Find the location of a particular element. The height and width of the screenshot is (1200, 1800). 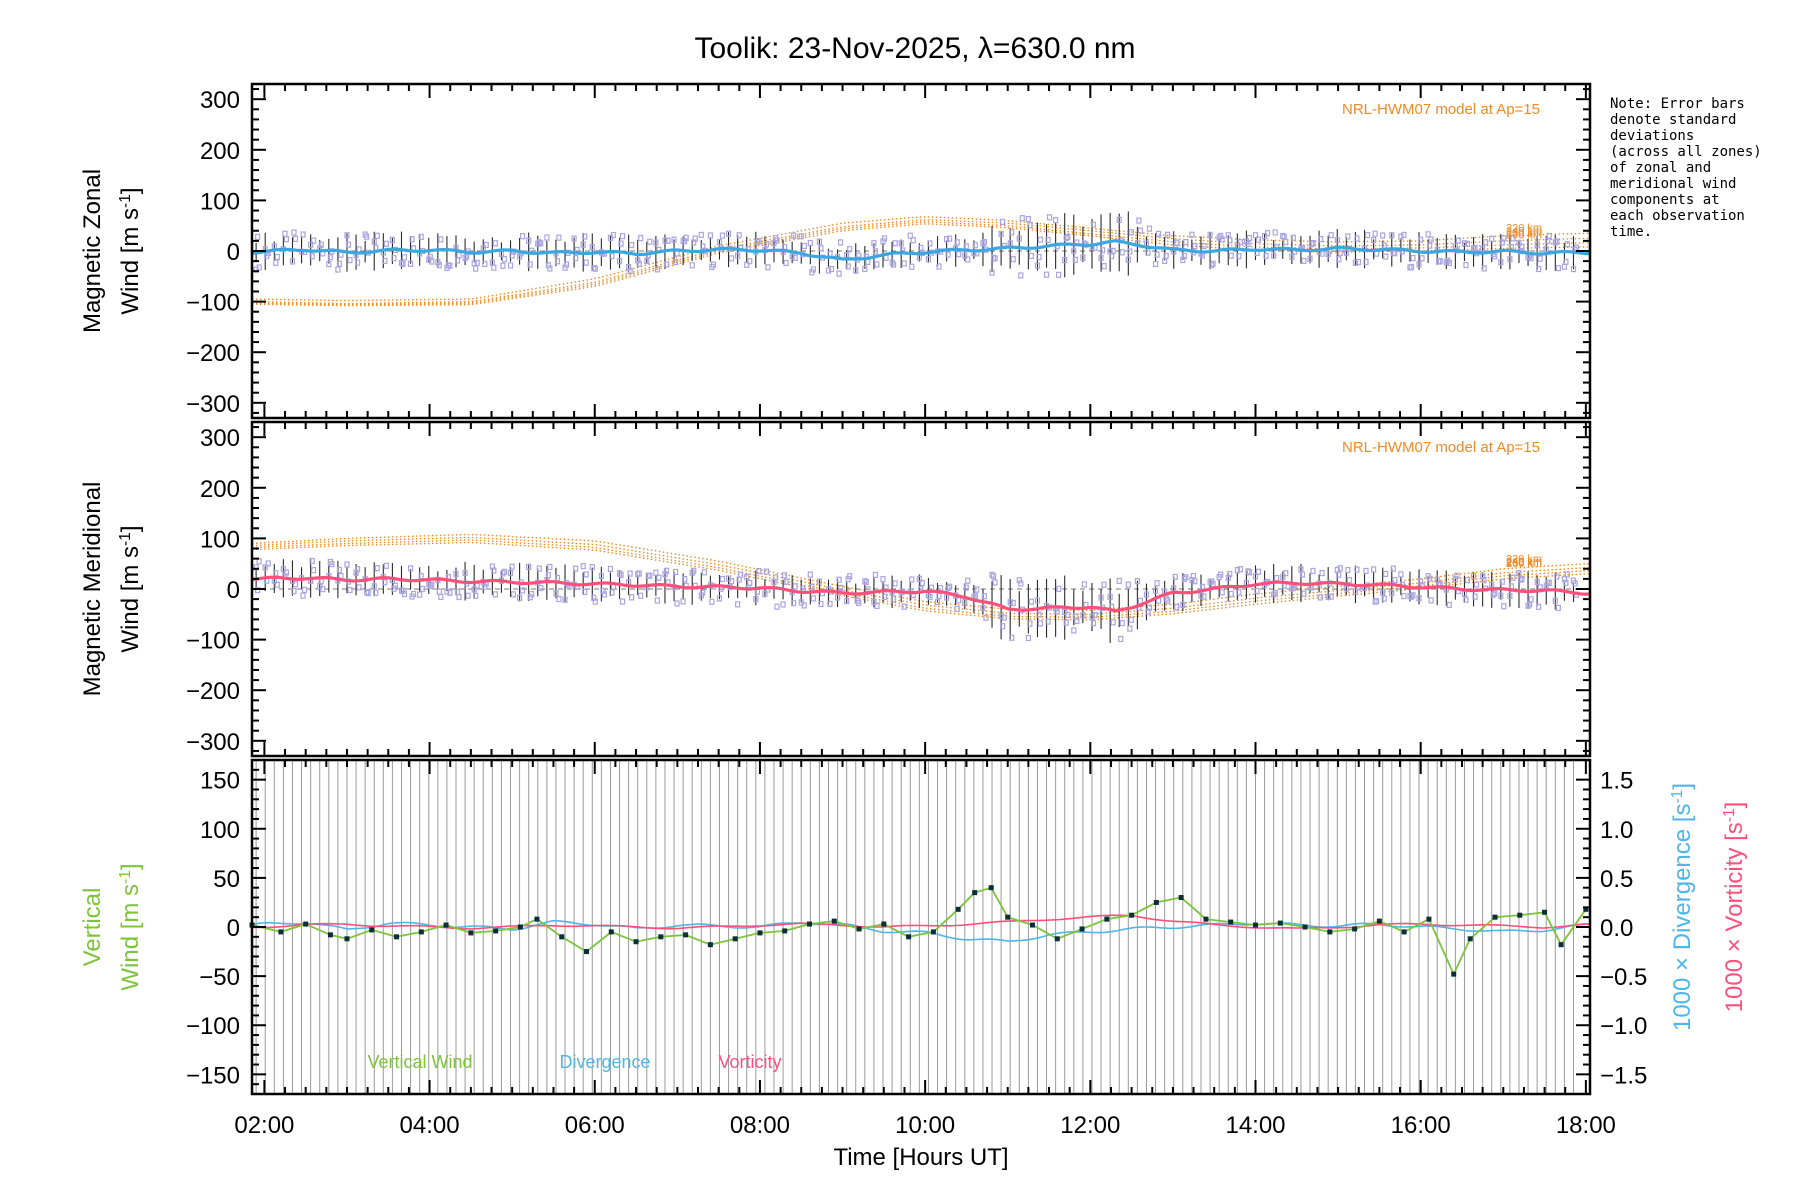

y-tick-label: 300 is located at coordinates (220, 438).